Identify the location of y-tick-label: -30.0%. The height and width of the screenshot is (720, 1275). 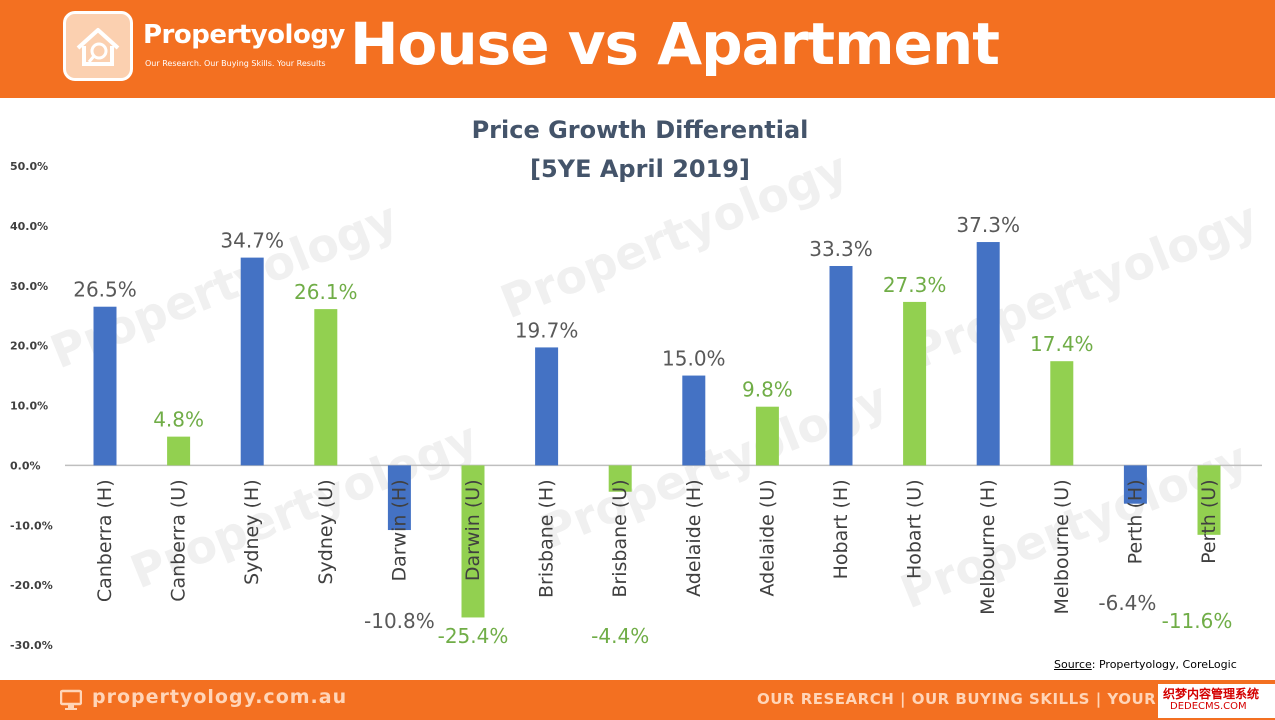
(31, 645).